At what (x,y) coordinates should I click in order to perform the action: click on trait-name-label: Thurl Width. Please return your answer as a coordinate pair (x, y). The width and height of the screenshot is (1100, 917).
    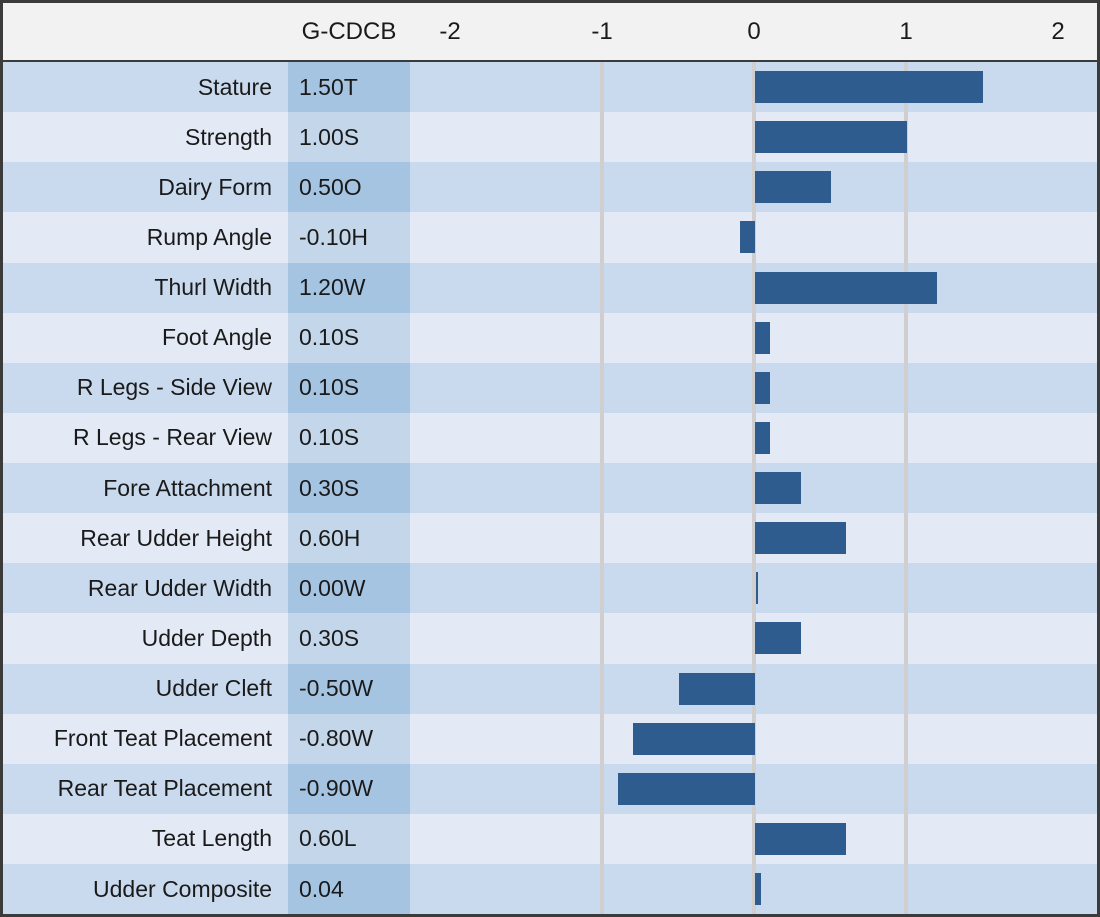
    Looking at the image, I should click on (213, 287).